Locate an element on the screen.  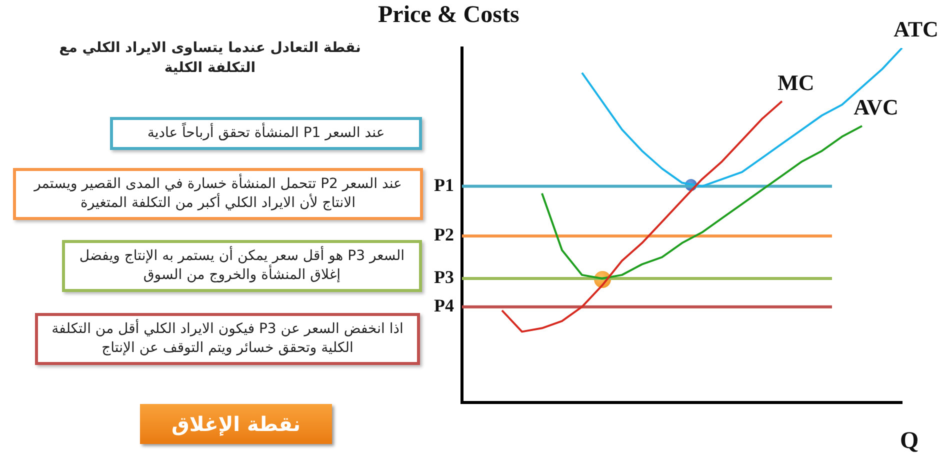
ref-line-label: P2 is located at coordinates (444, 234).